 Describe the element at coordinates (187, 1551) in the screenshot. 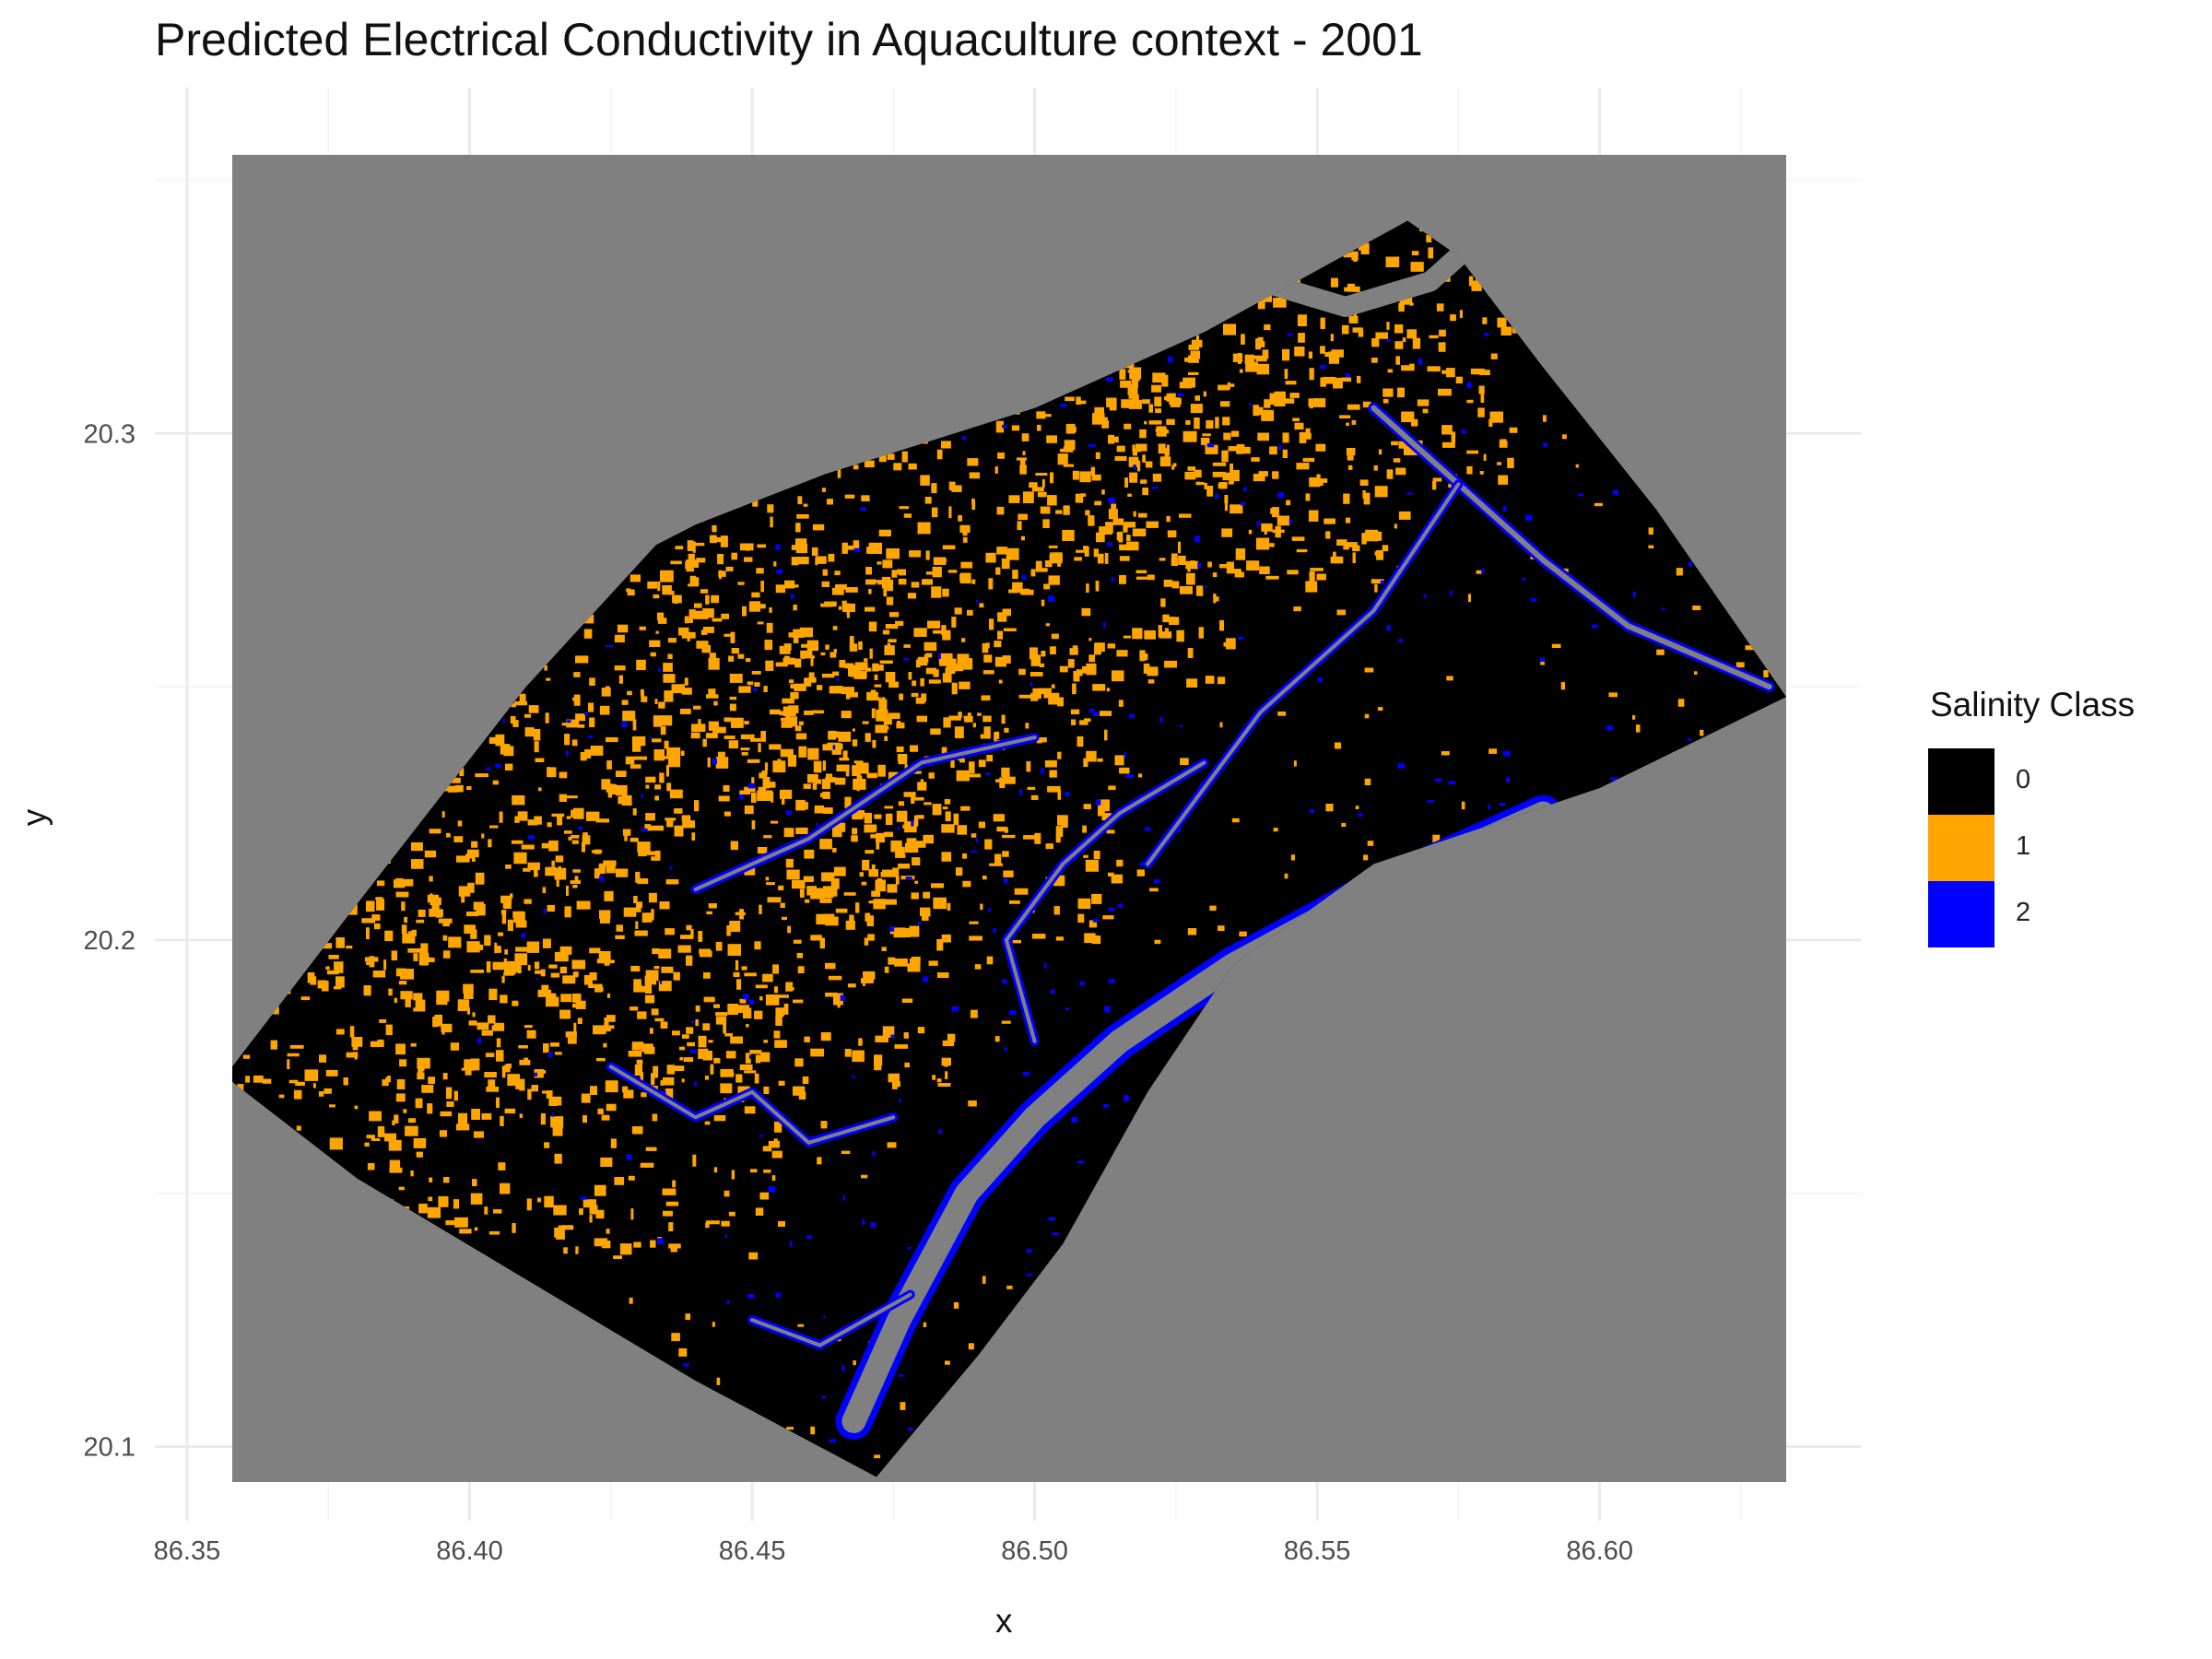

I see `x-tick-label-0: 86.35` at that location.